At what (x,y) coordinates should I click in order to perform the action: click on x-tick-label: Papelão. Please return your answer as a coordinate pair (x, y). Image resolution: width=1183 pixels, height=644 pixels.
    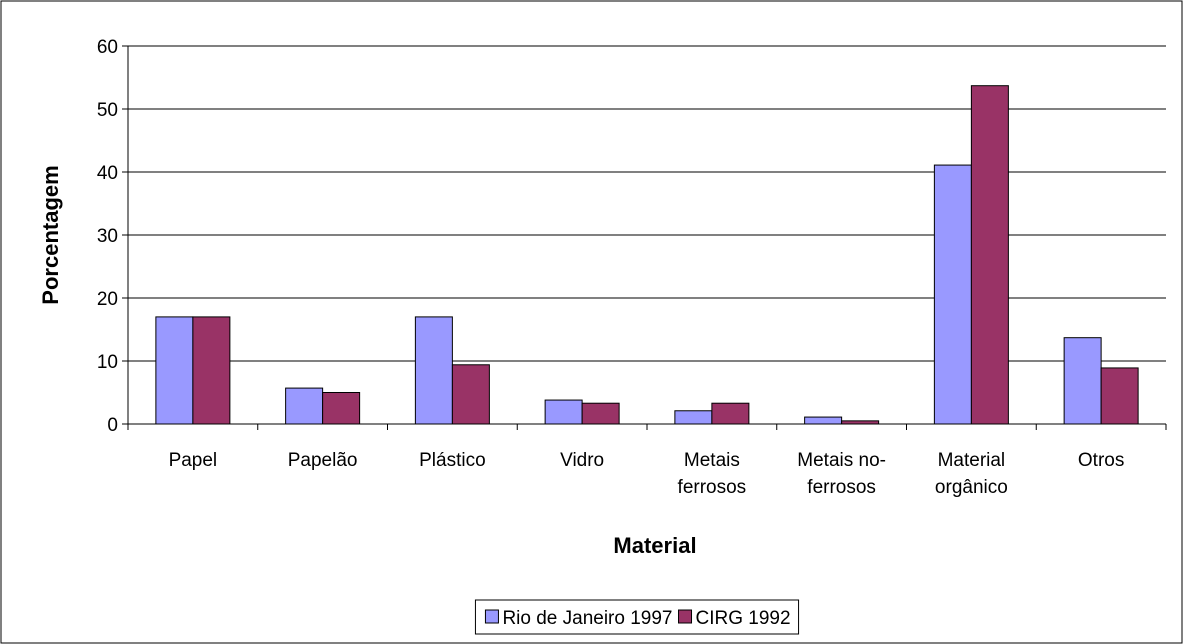
    Looking at the image, I should click on (323, 460).